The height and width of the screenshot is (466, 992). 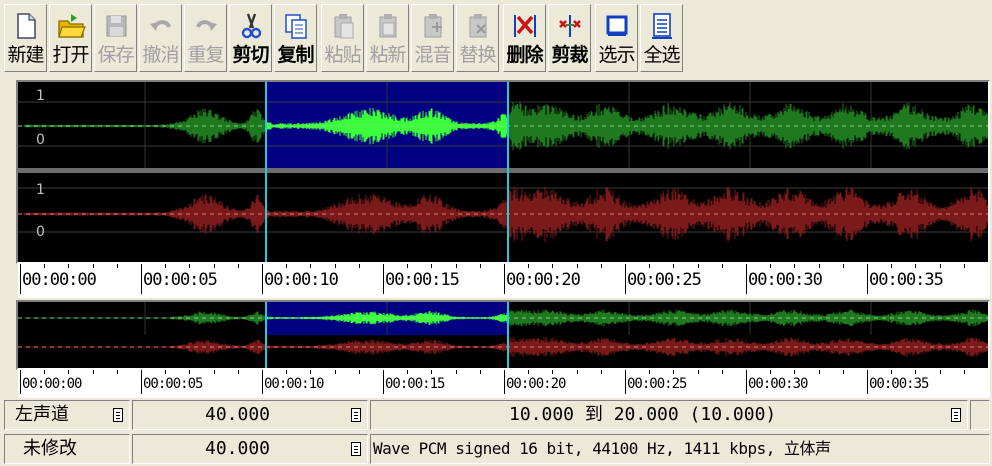 I want to click on ruler-label: 00:00:00, so click(x=59, y=280).